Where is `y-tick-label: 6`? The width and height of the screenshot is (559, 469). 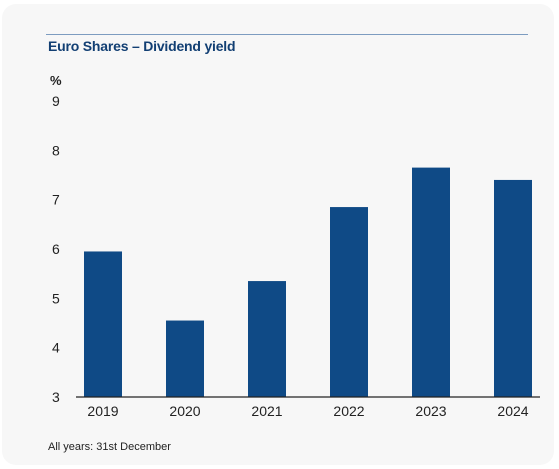
y-tick-label: 6 is located at coordinates (56, 249).